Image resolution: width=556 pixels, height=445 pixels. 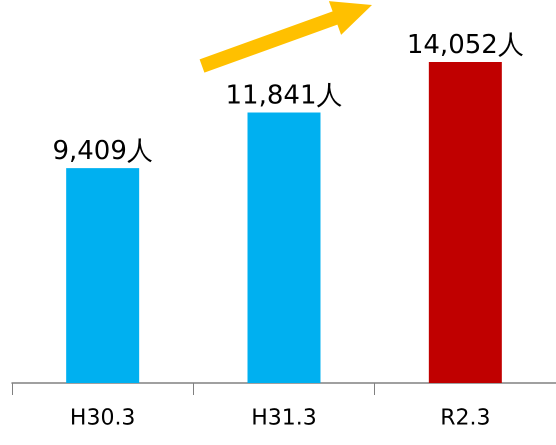 What do you see at coordinates (284, 418) in the screenshot?
I see `x-tick-label: H31.3` at bounding box center [284, 418].